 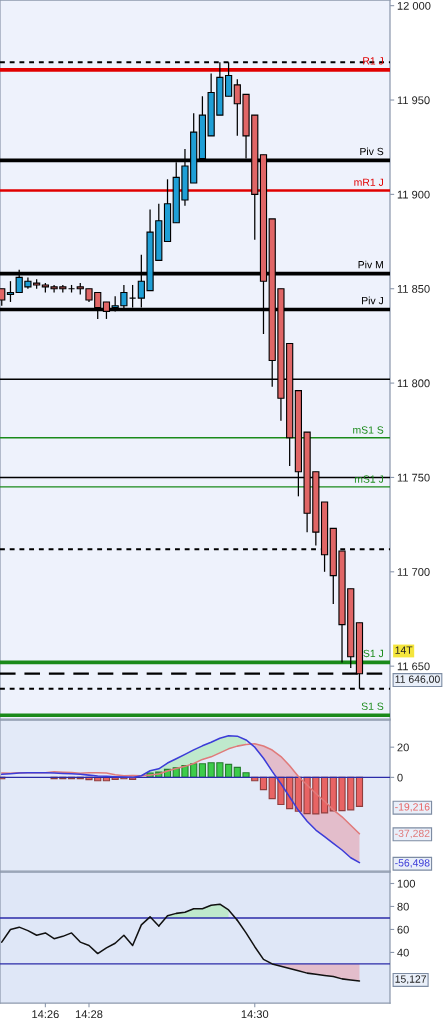 I want to click on text: 11 646,00, so click(x=417, y=680).